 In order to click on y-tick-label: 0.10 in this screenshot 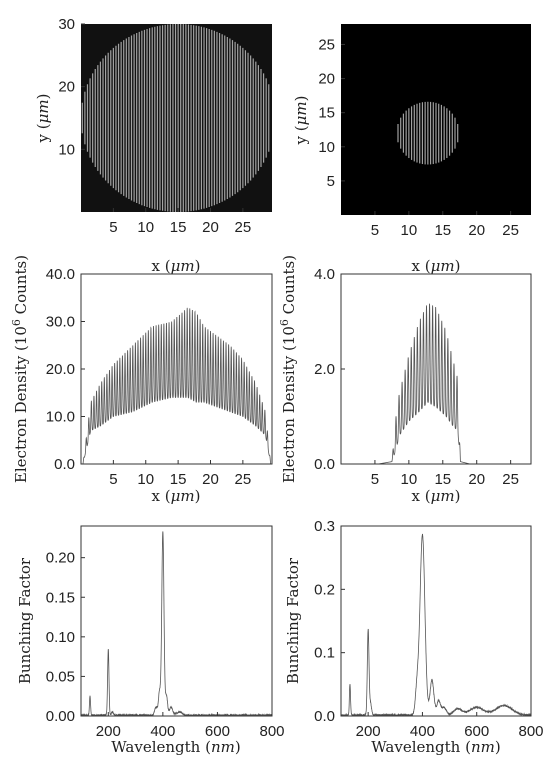, I will do `click(60, 637)`.